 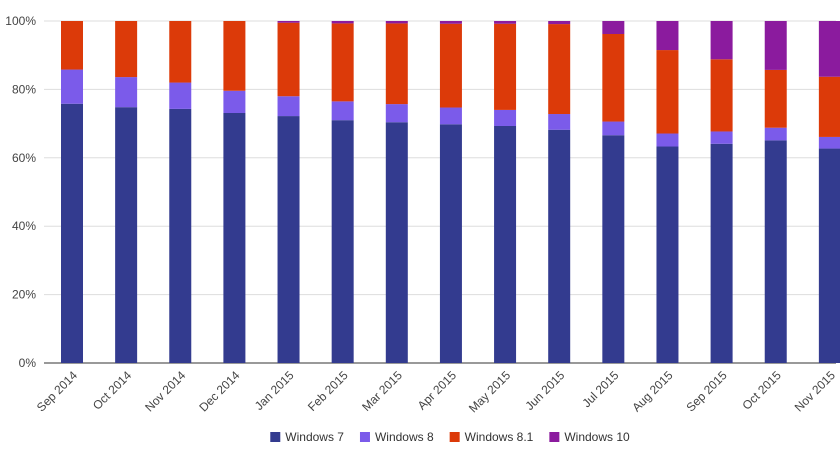 I want to click on bar-segment-windows-8-may-2015, so click(x=505, y=117).